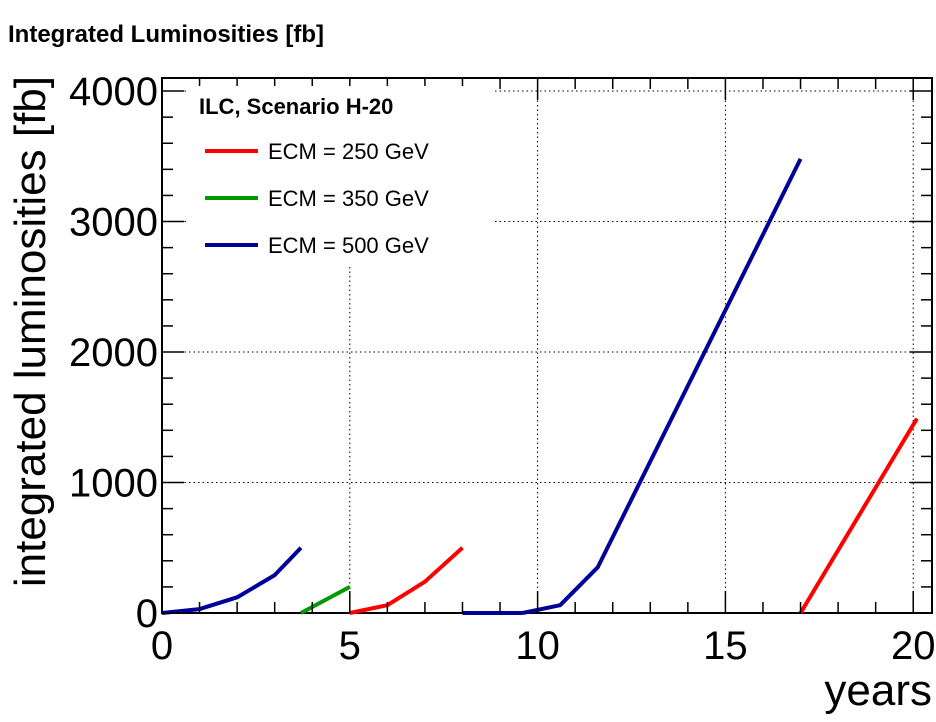 Image resolution: width=936 pixels, height=722 pixels. I want to click on chart-title: Integrated Luminosities [fb], so click(166, 34).